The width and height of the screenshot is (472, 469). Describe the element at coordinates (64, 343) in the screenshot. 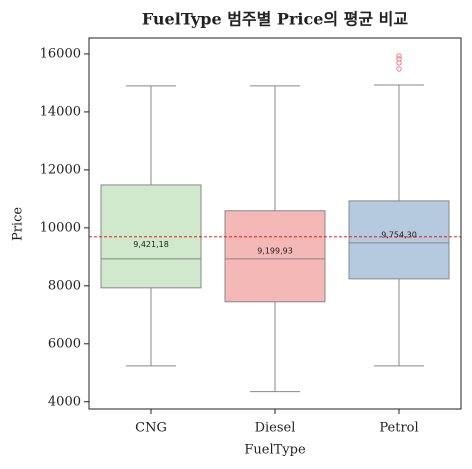

I see `y-tick-label: 6000` at that location.